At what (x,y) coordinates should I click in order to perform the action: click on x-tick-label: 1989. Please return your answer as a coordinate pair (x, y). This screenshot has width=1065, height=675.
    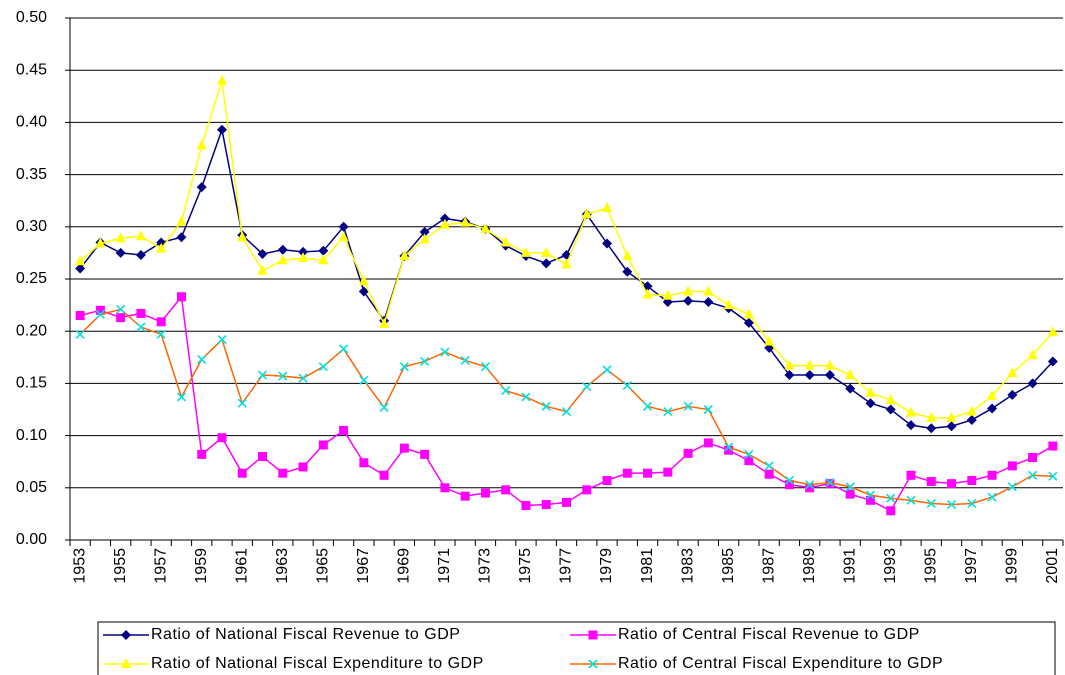
    Looking at the image, I should click on (809, 566).